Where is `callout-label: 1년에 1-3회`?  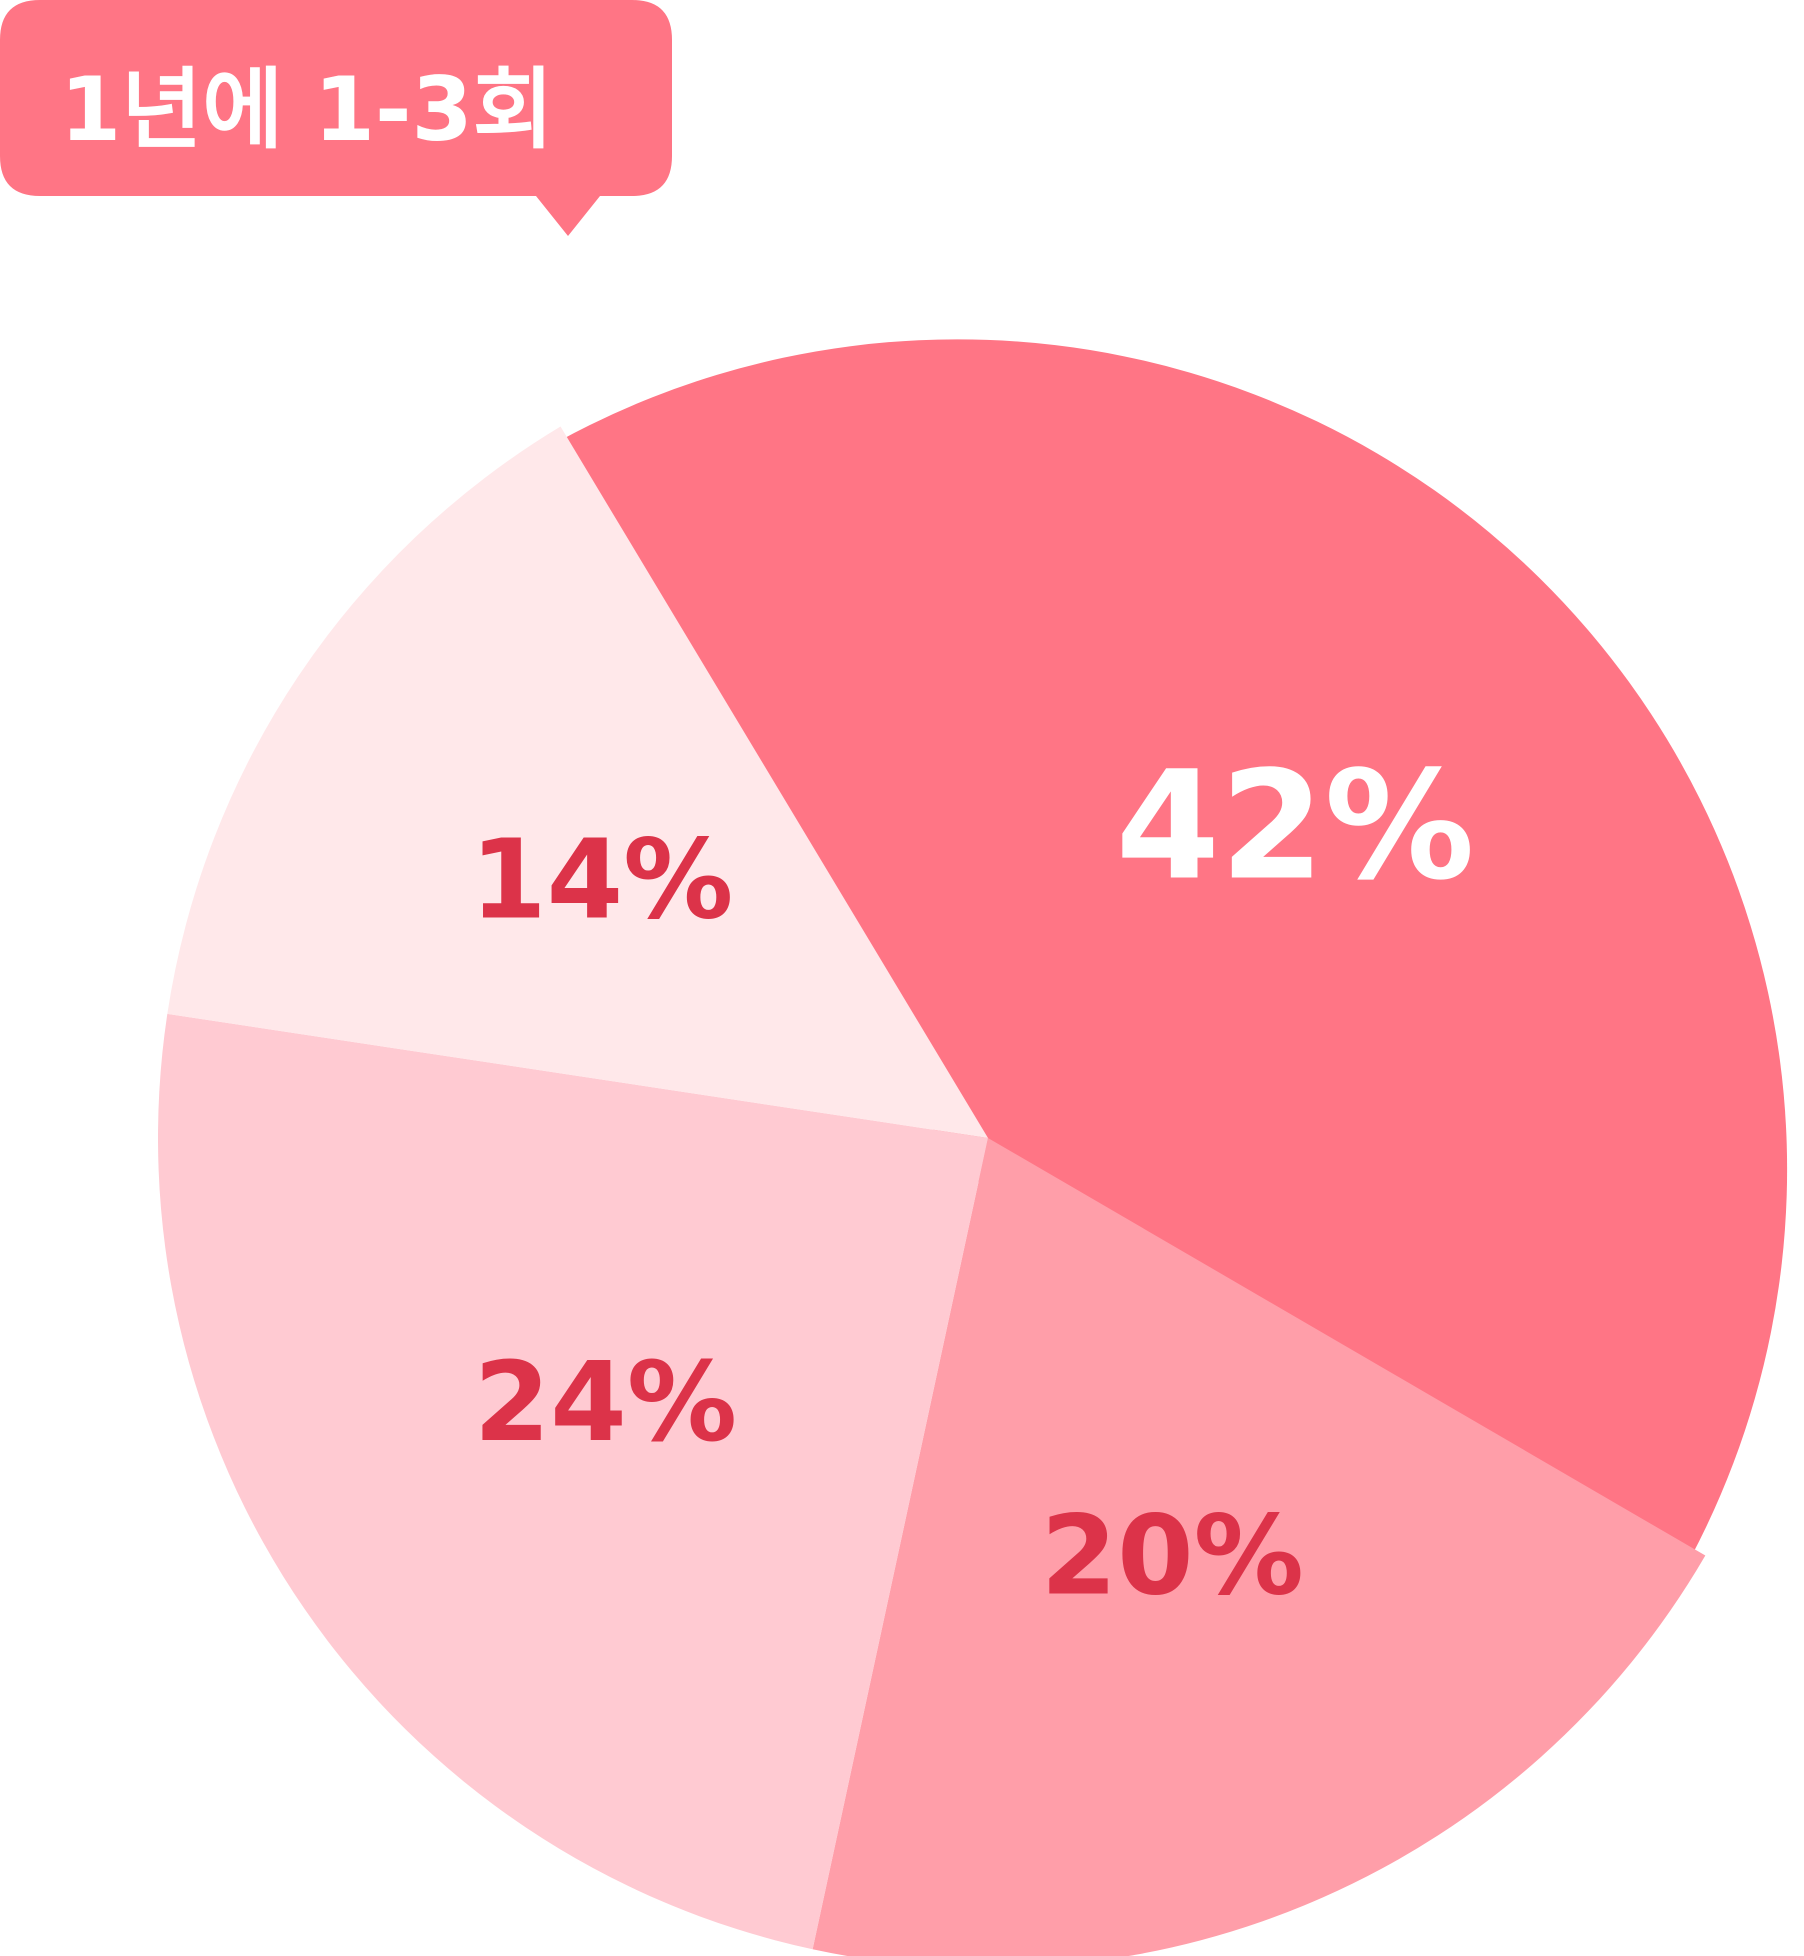
callout-label: 1년에 1-3회 is located at coordinates (307, 109).